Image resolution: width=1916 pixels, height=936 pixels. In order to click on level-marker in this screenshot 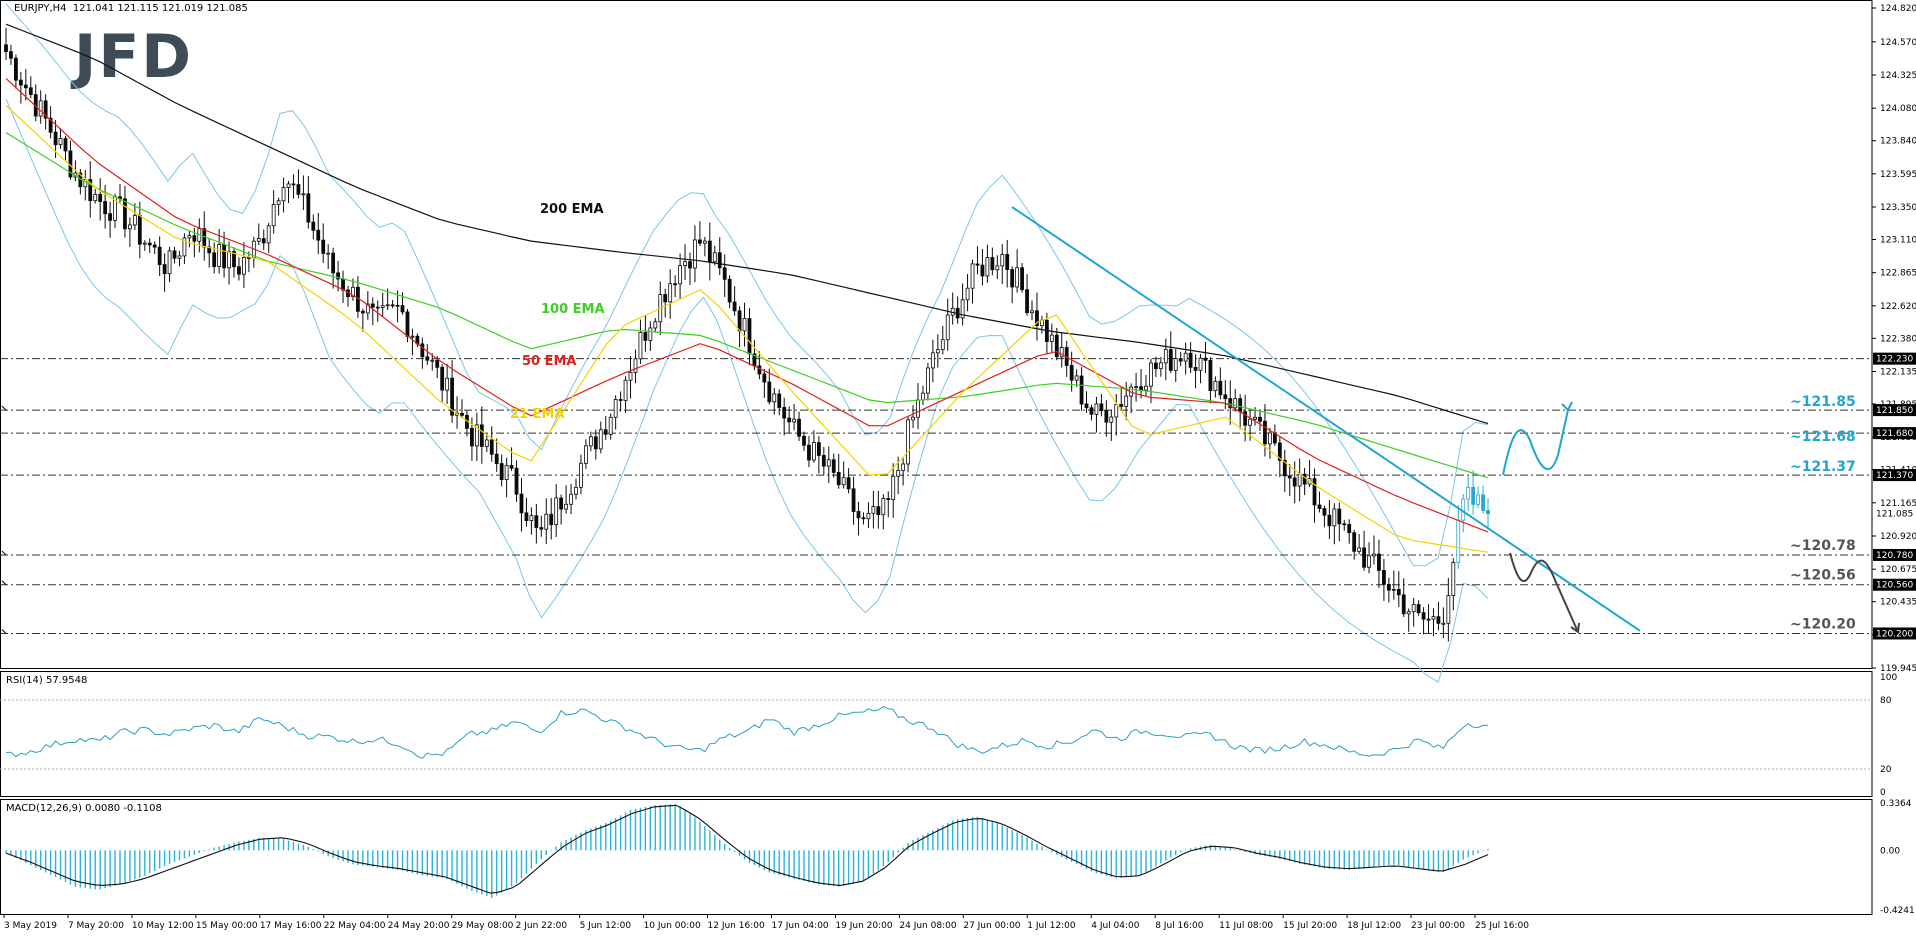, I will do `click(4, 583)`.